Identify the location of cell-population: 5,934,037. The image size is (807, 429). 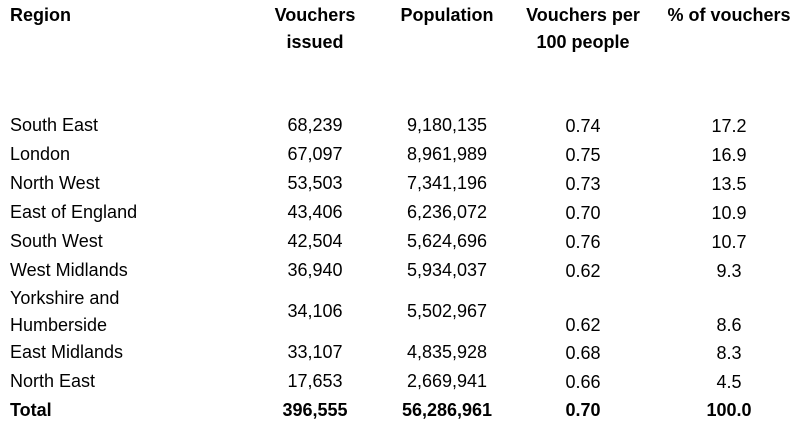
(447, 270).